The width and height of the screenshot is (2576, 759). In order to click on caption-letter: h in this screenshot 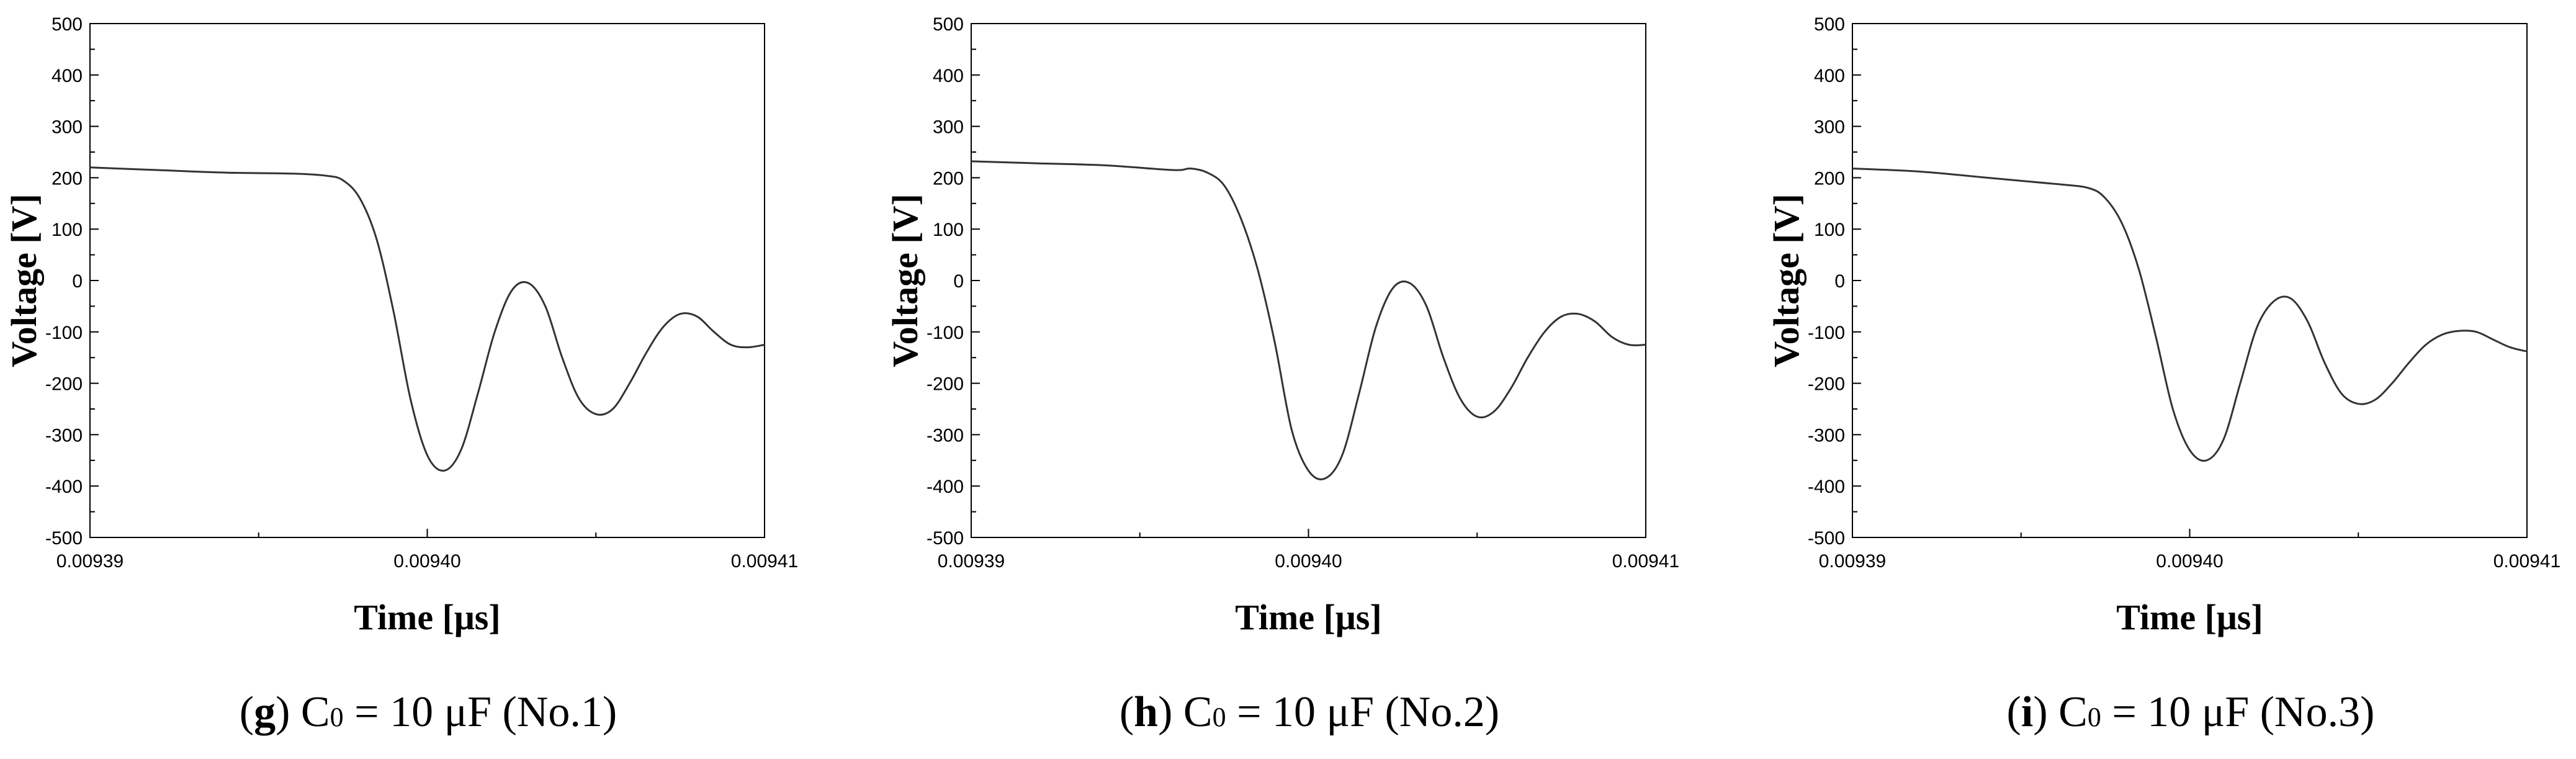, I will do `click(1146, 712)`.